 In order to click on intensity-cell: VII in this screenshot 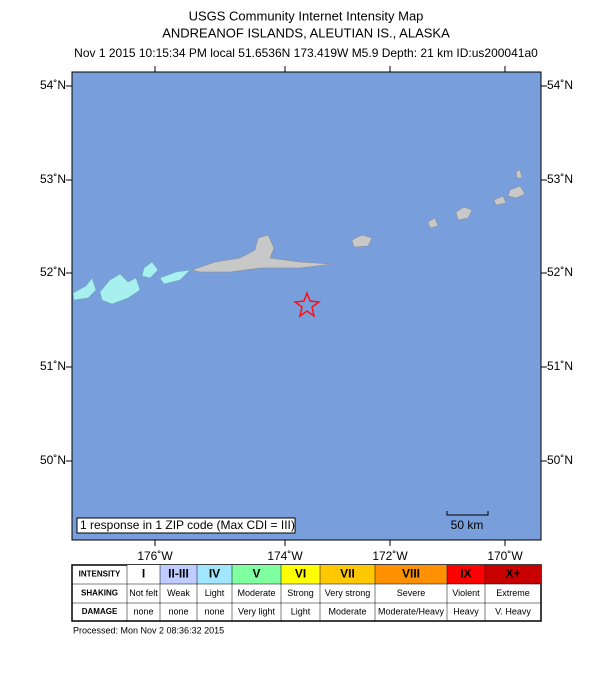, I will do `click(347, 574)`.